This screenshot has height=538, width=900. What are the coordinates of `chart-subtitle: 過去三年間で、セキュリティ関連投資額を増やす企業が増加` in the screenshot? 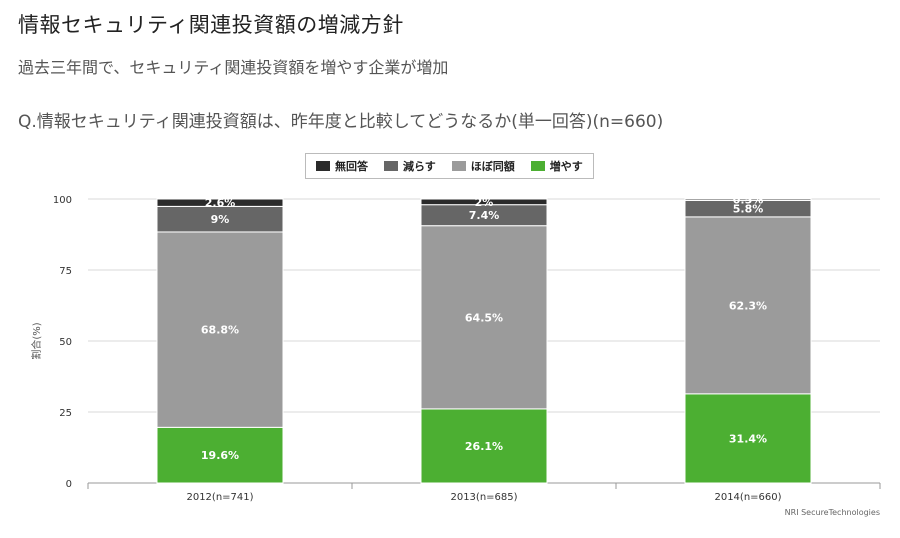 It's located at (233, 67).